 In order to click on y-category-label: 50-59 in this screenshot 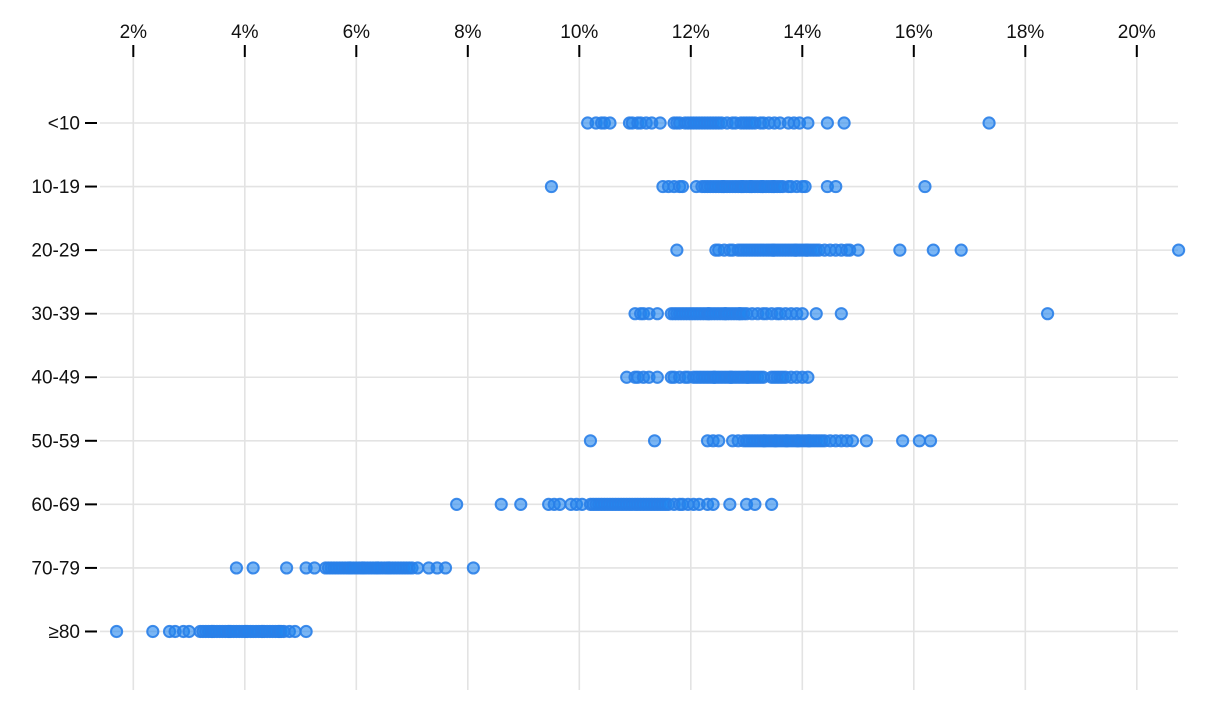, I will do `click(55, 441)`.